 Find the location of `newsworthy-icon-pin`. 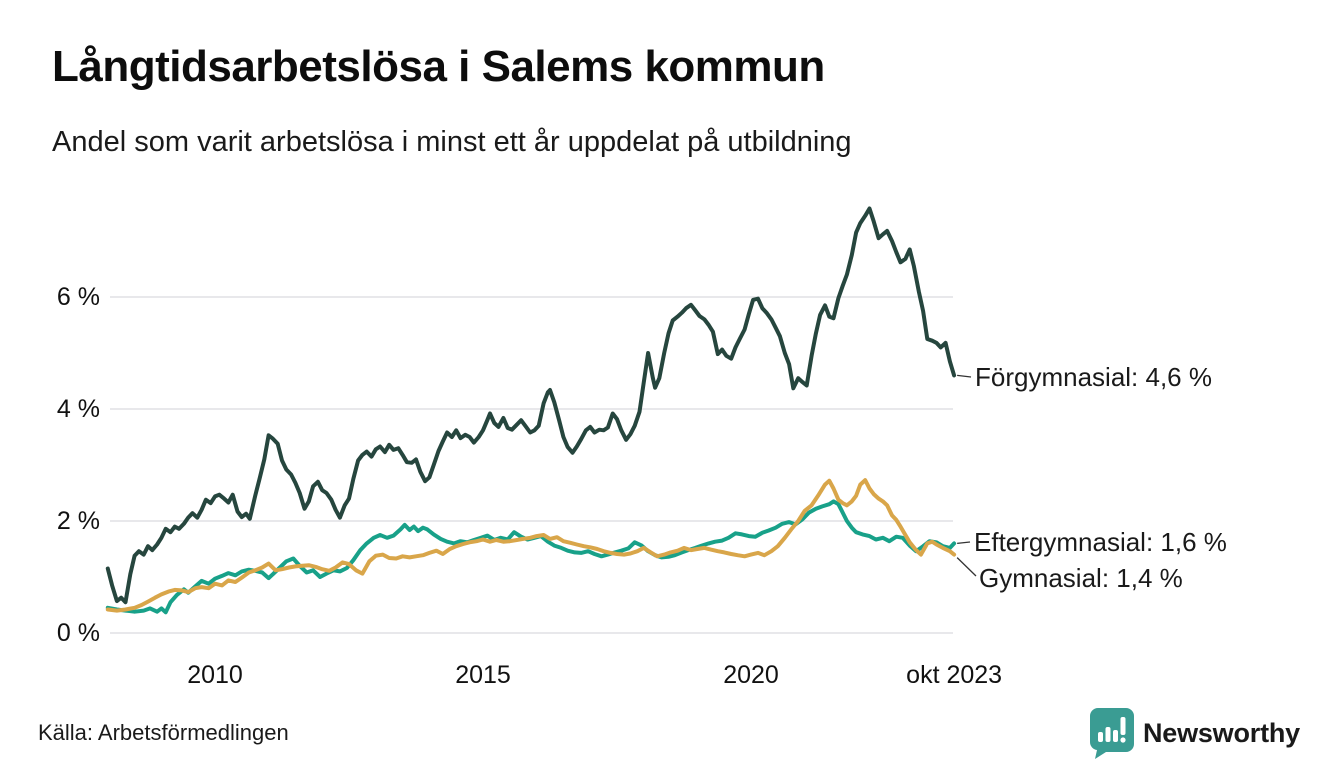

newsworthy-icon-pin is located at coordinates (1111, 733).